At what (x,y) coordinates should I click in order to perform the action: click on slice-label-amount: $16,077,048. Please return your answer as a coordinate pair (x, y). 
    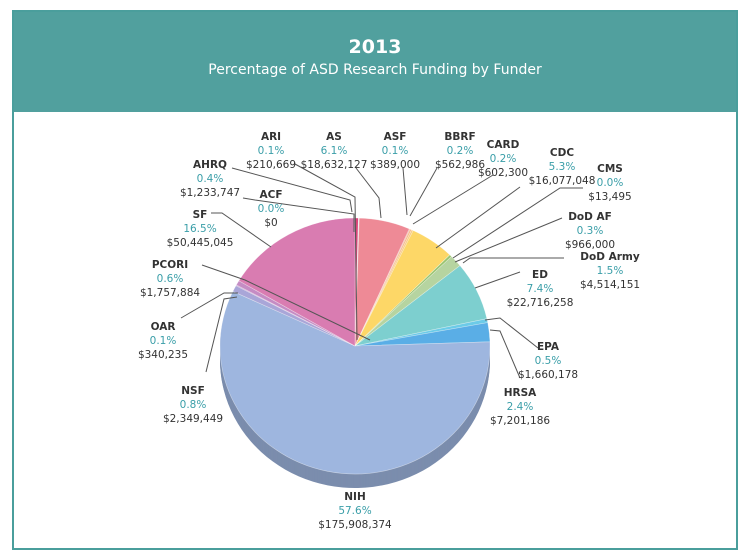
    Looking at the image, I should click on (562, 181).